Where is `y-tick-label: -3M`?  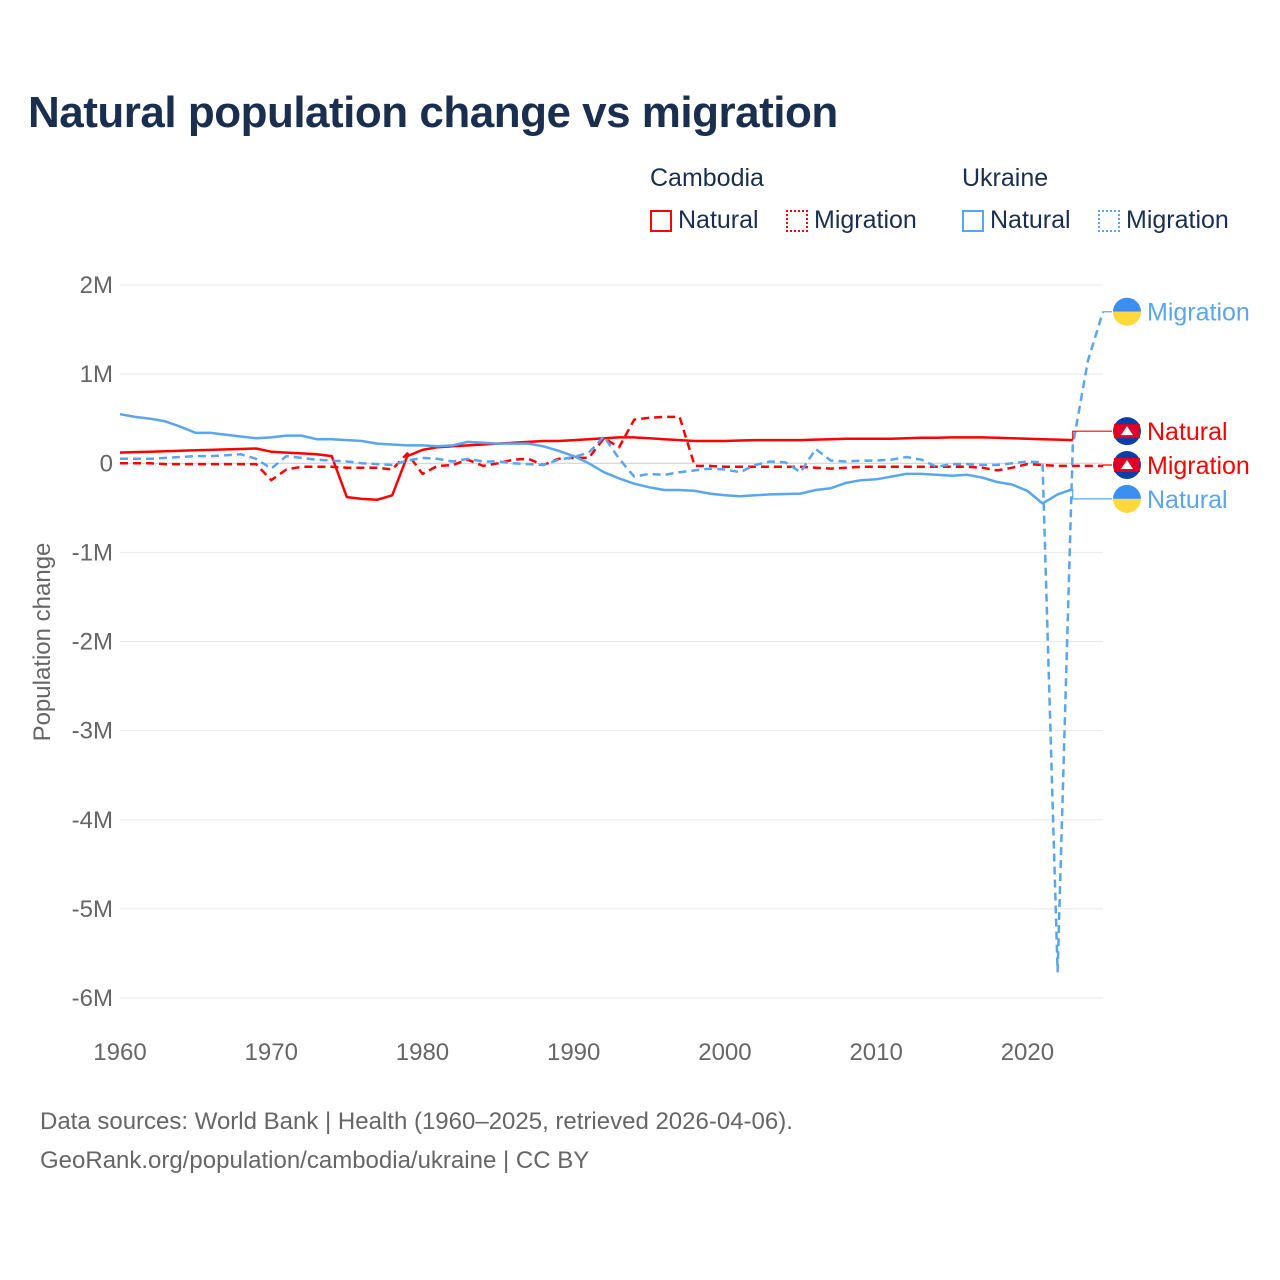 y-tick-label: -3M is located at coordinates (92, 731).